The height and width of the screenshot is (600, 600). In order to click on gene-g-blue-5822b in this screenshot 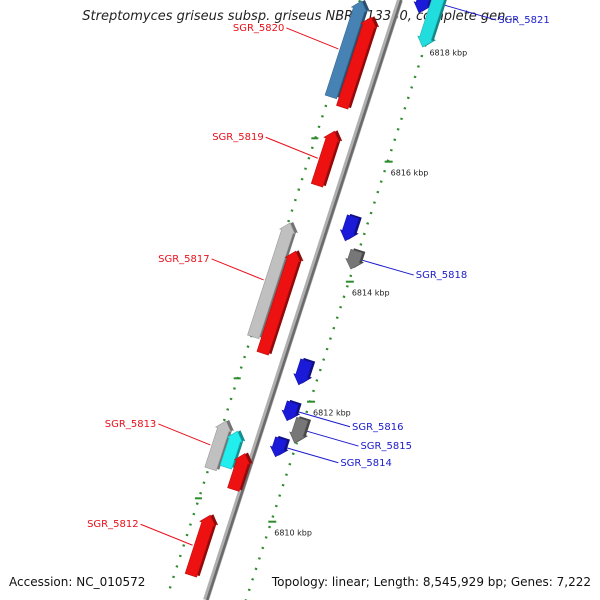, I will do `click(431, 7)`.